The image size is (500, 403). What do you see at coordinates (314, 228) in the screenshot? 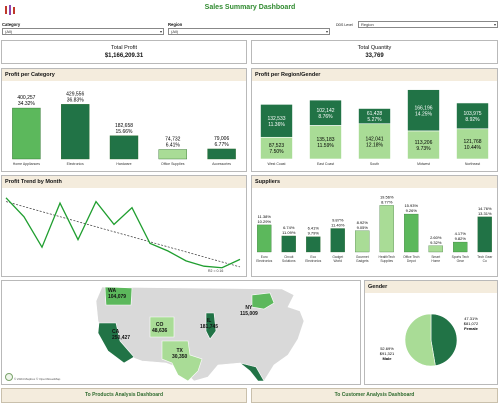
I see `supplier-percent-top: 6.41%` at bounding box center [314, 228].